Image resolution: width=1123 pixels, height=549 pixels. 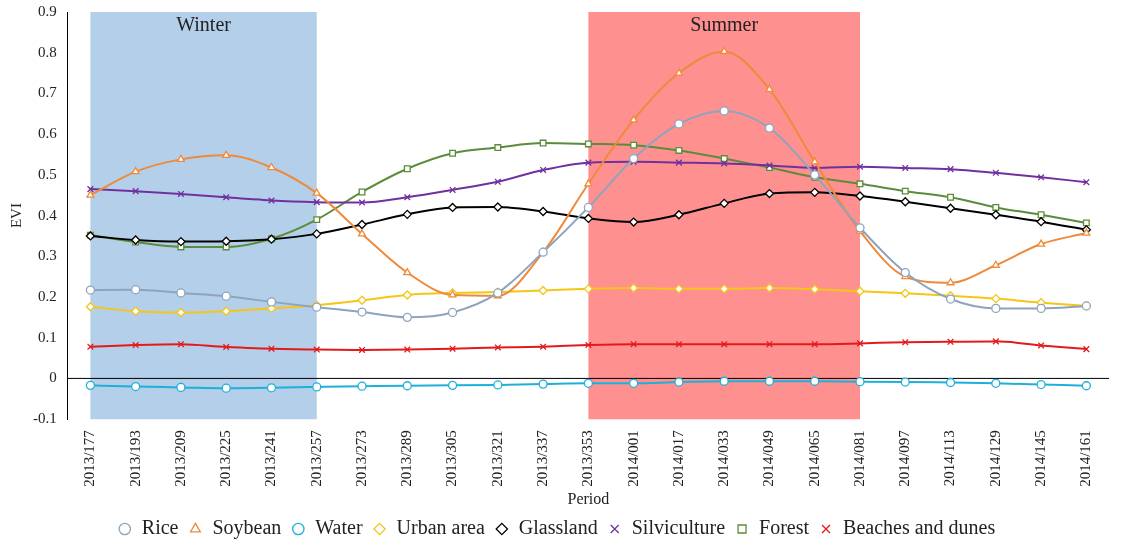 What do you see at coordinates (587, 458) in the screenshot?
I see `x-tick-label: 2013/353` at bounding box center [587, 458].